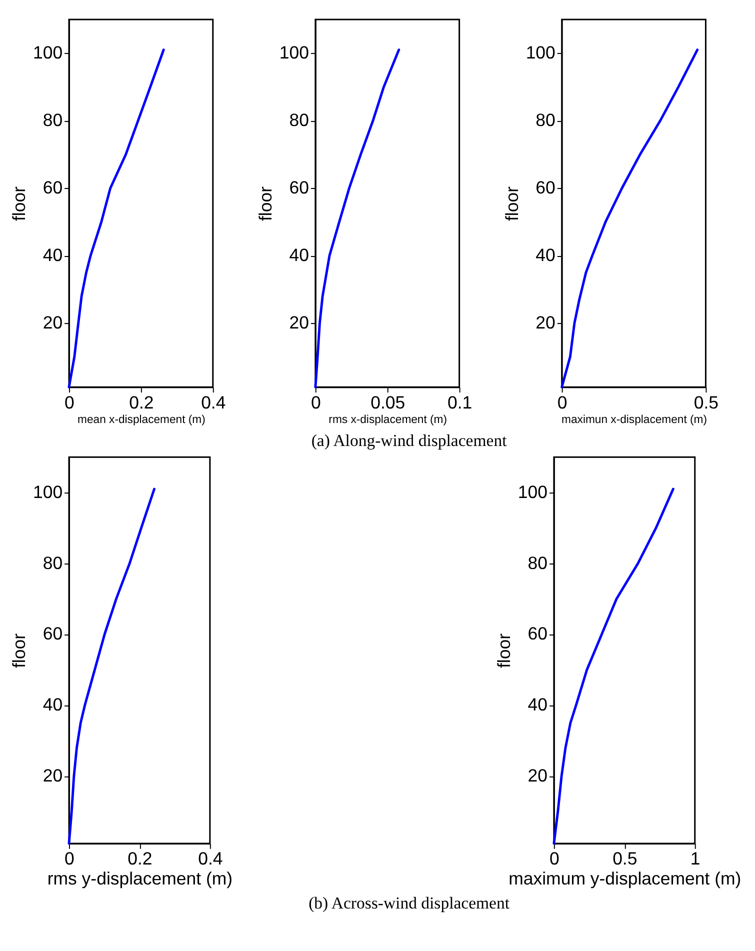  Describe the element at coordinates (388, 420) in the screenshot. I see `x-axis-title: rms x-displacement (m)` at that location.